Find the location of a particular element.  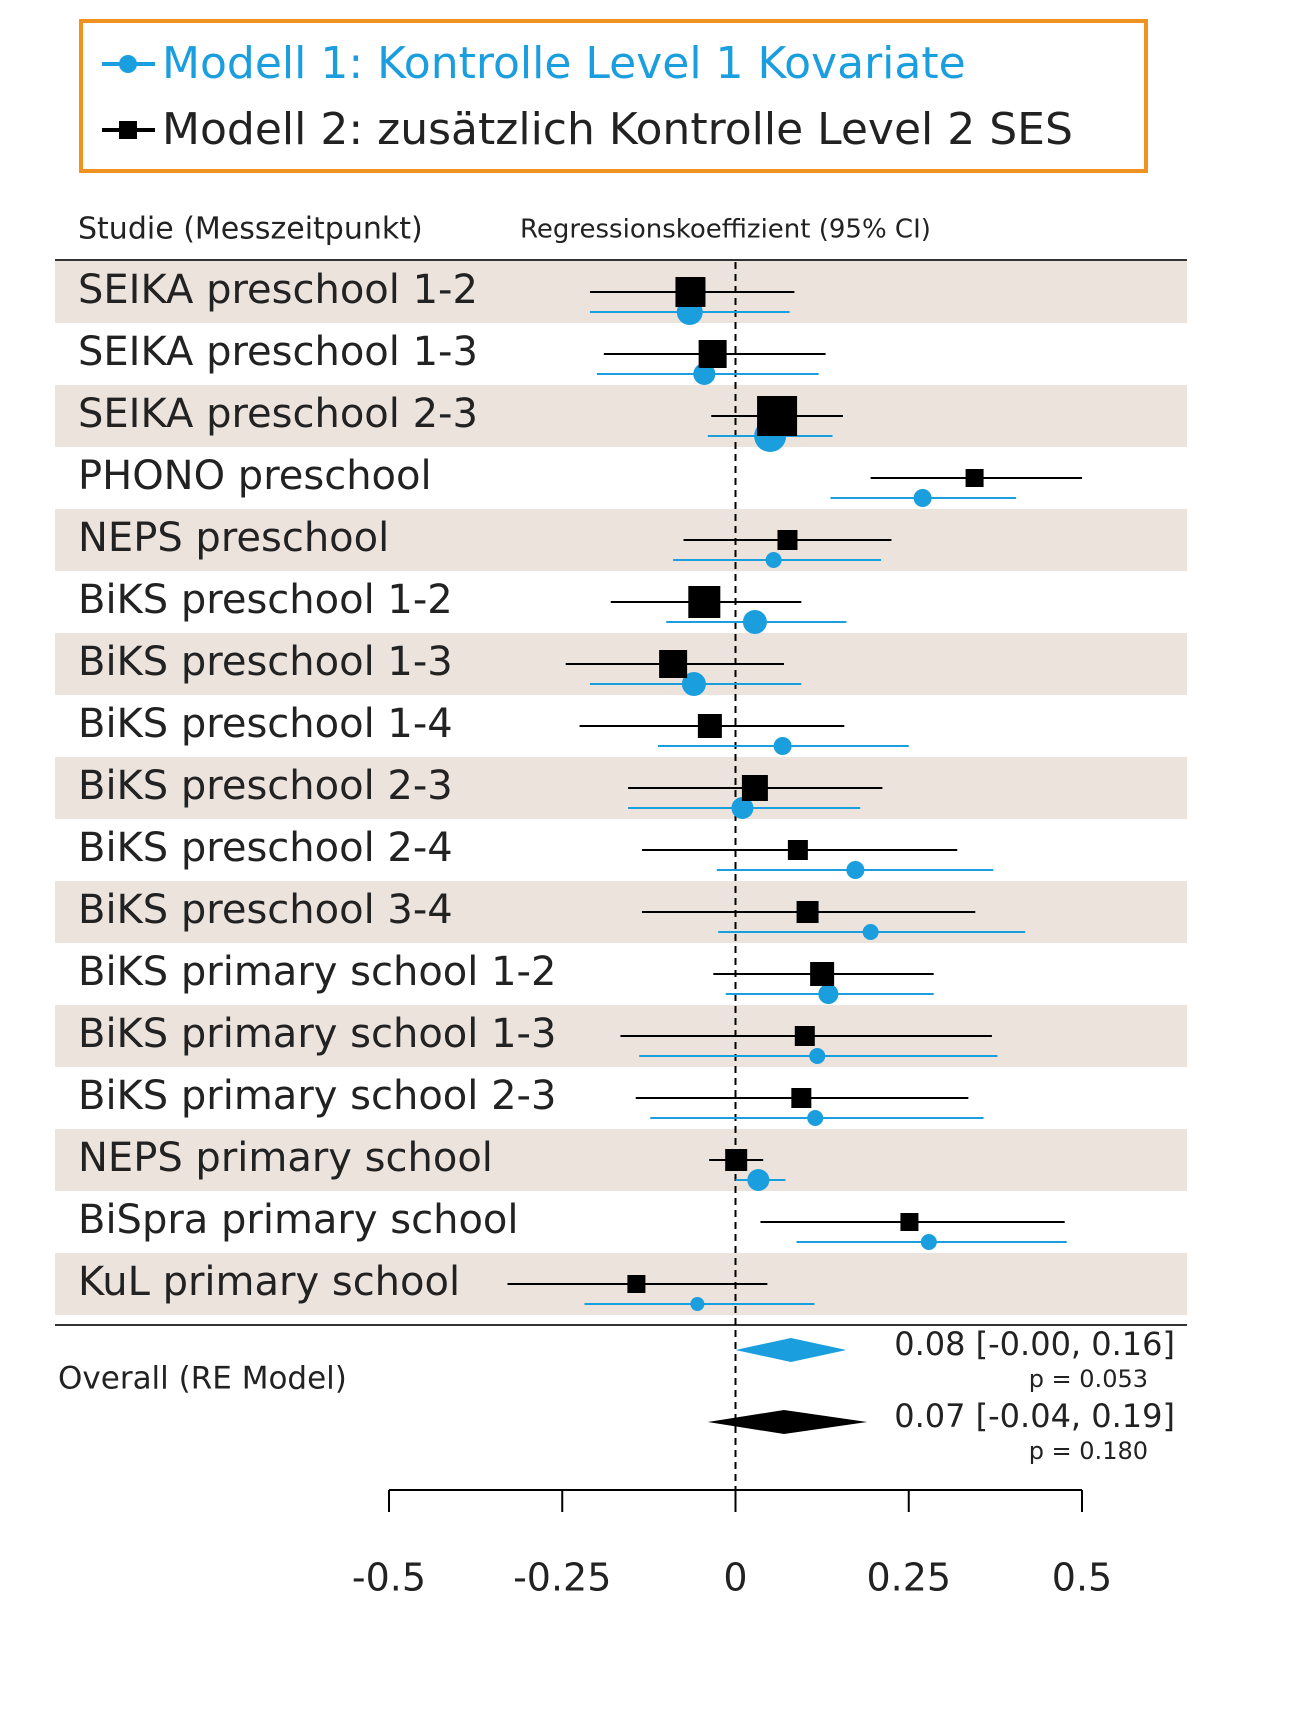

row-label: BiKS preschool 2-4 is located at coordinates (265, 848).